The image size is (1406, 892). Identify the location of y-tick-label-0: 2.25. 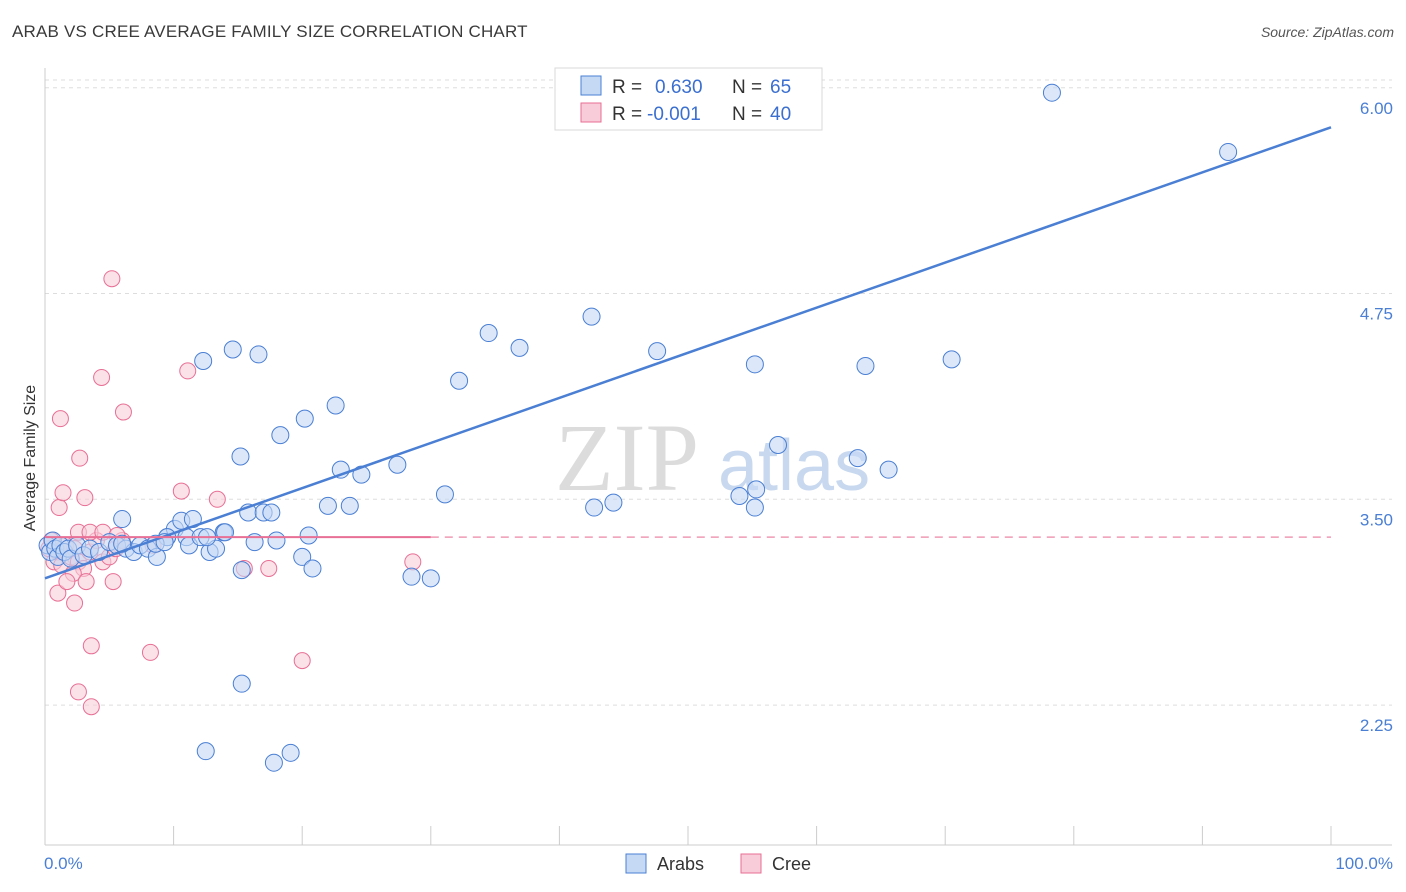
(1376, 725).